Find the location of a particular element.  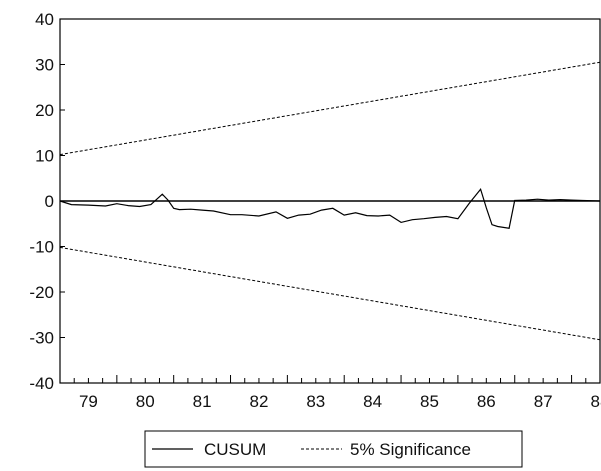

x-tick-label: 81 is located at coordinates (202, 401).